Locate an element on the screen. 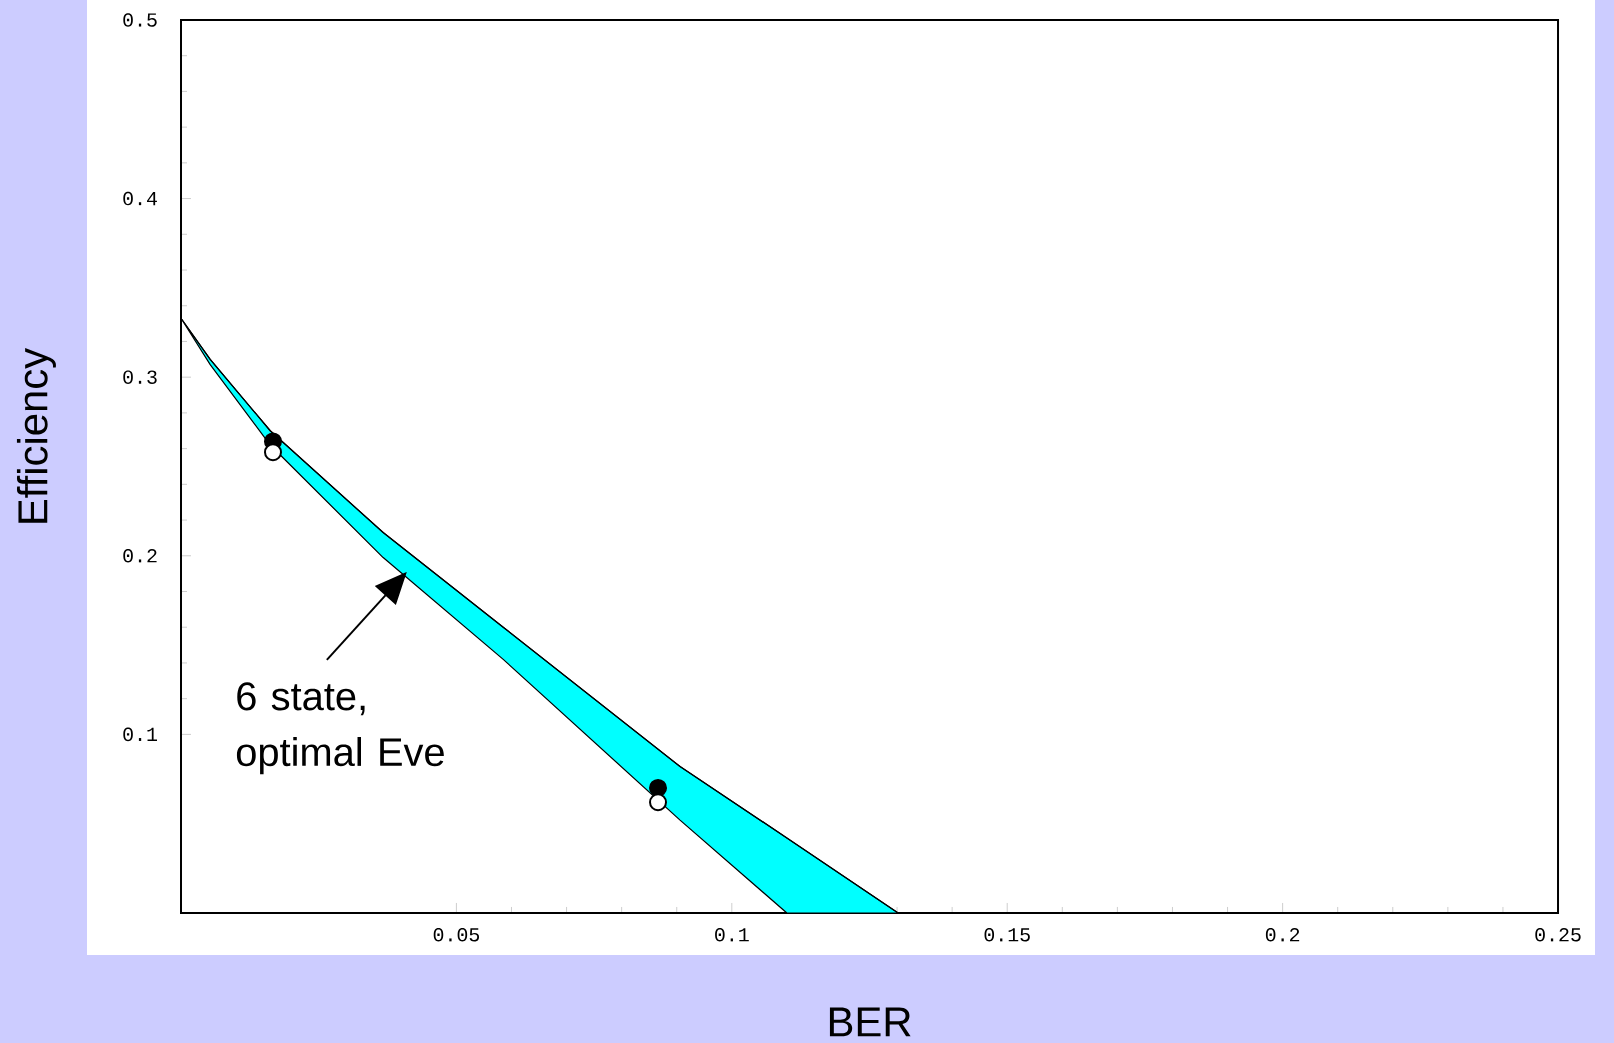 The height and width of the screenshot is (1043, 1614). annotation: 6 state, optimal Eve is located at coordinates (340, 728).